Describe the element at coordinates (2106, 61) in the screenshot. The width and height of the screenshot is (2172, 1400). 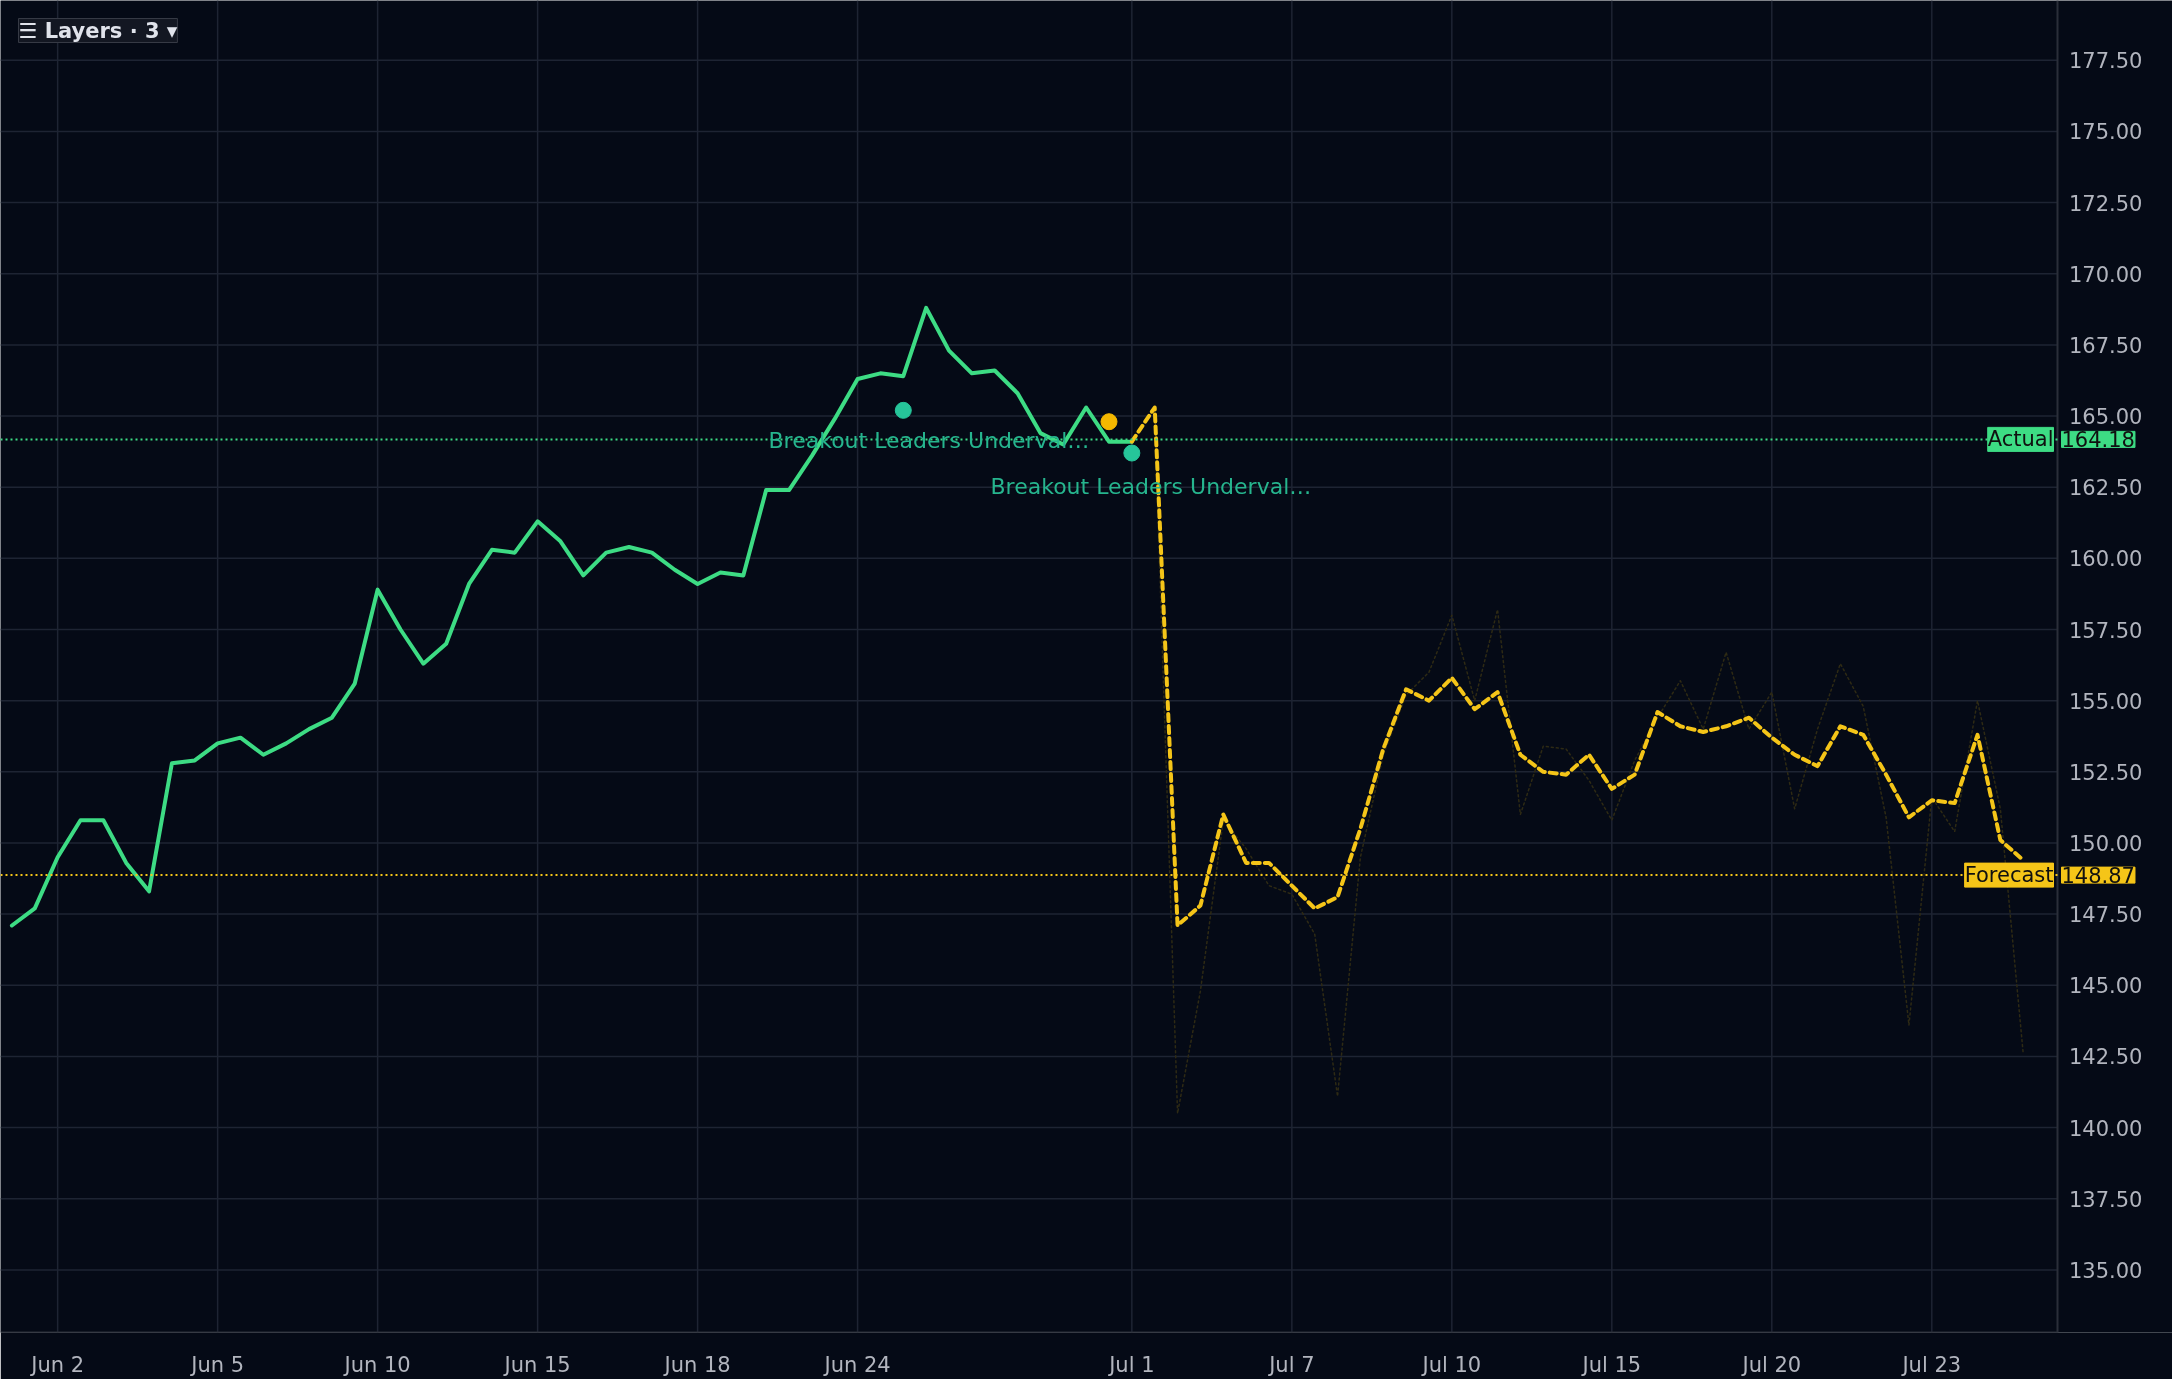
I see `y-tick-label: 177.50` at that location.